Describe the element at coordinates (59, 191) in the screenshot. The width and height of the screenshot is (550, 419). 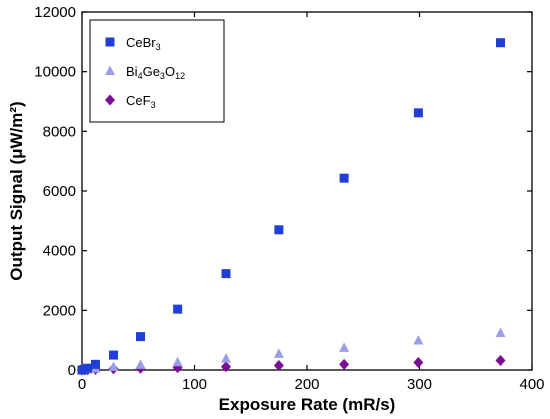
I see `y-tick-label: 6000` at that location.